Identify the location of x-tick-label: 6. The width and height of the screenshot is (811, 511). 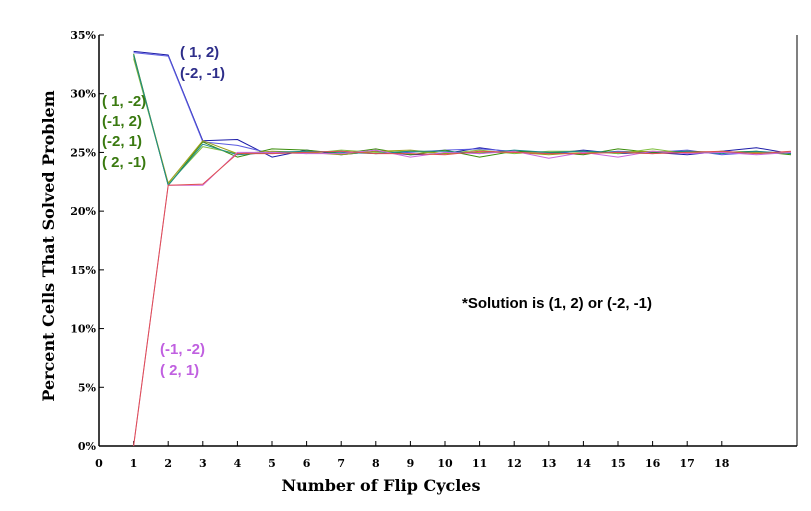
(307, 463).